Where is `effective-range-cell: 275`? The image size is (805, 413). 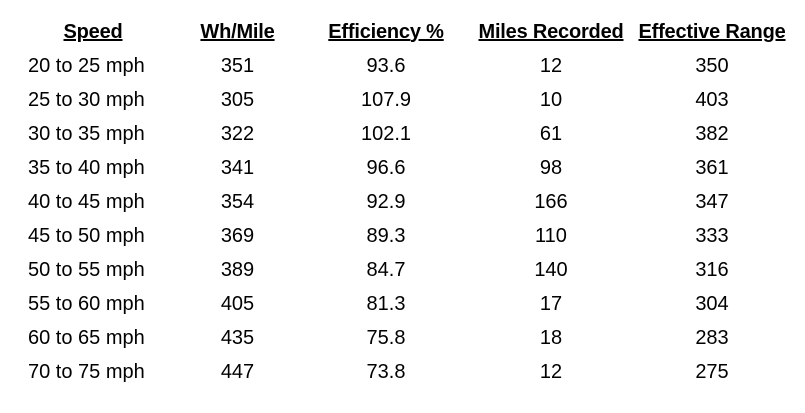 effective-range-cell: 275 is located at coordinates (712, 371).